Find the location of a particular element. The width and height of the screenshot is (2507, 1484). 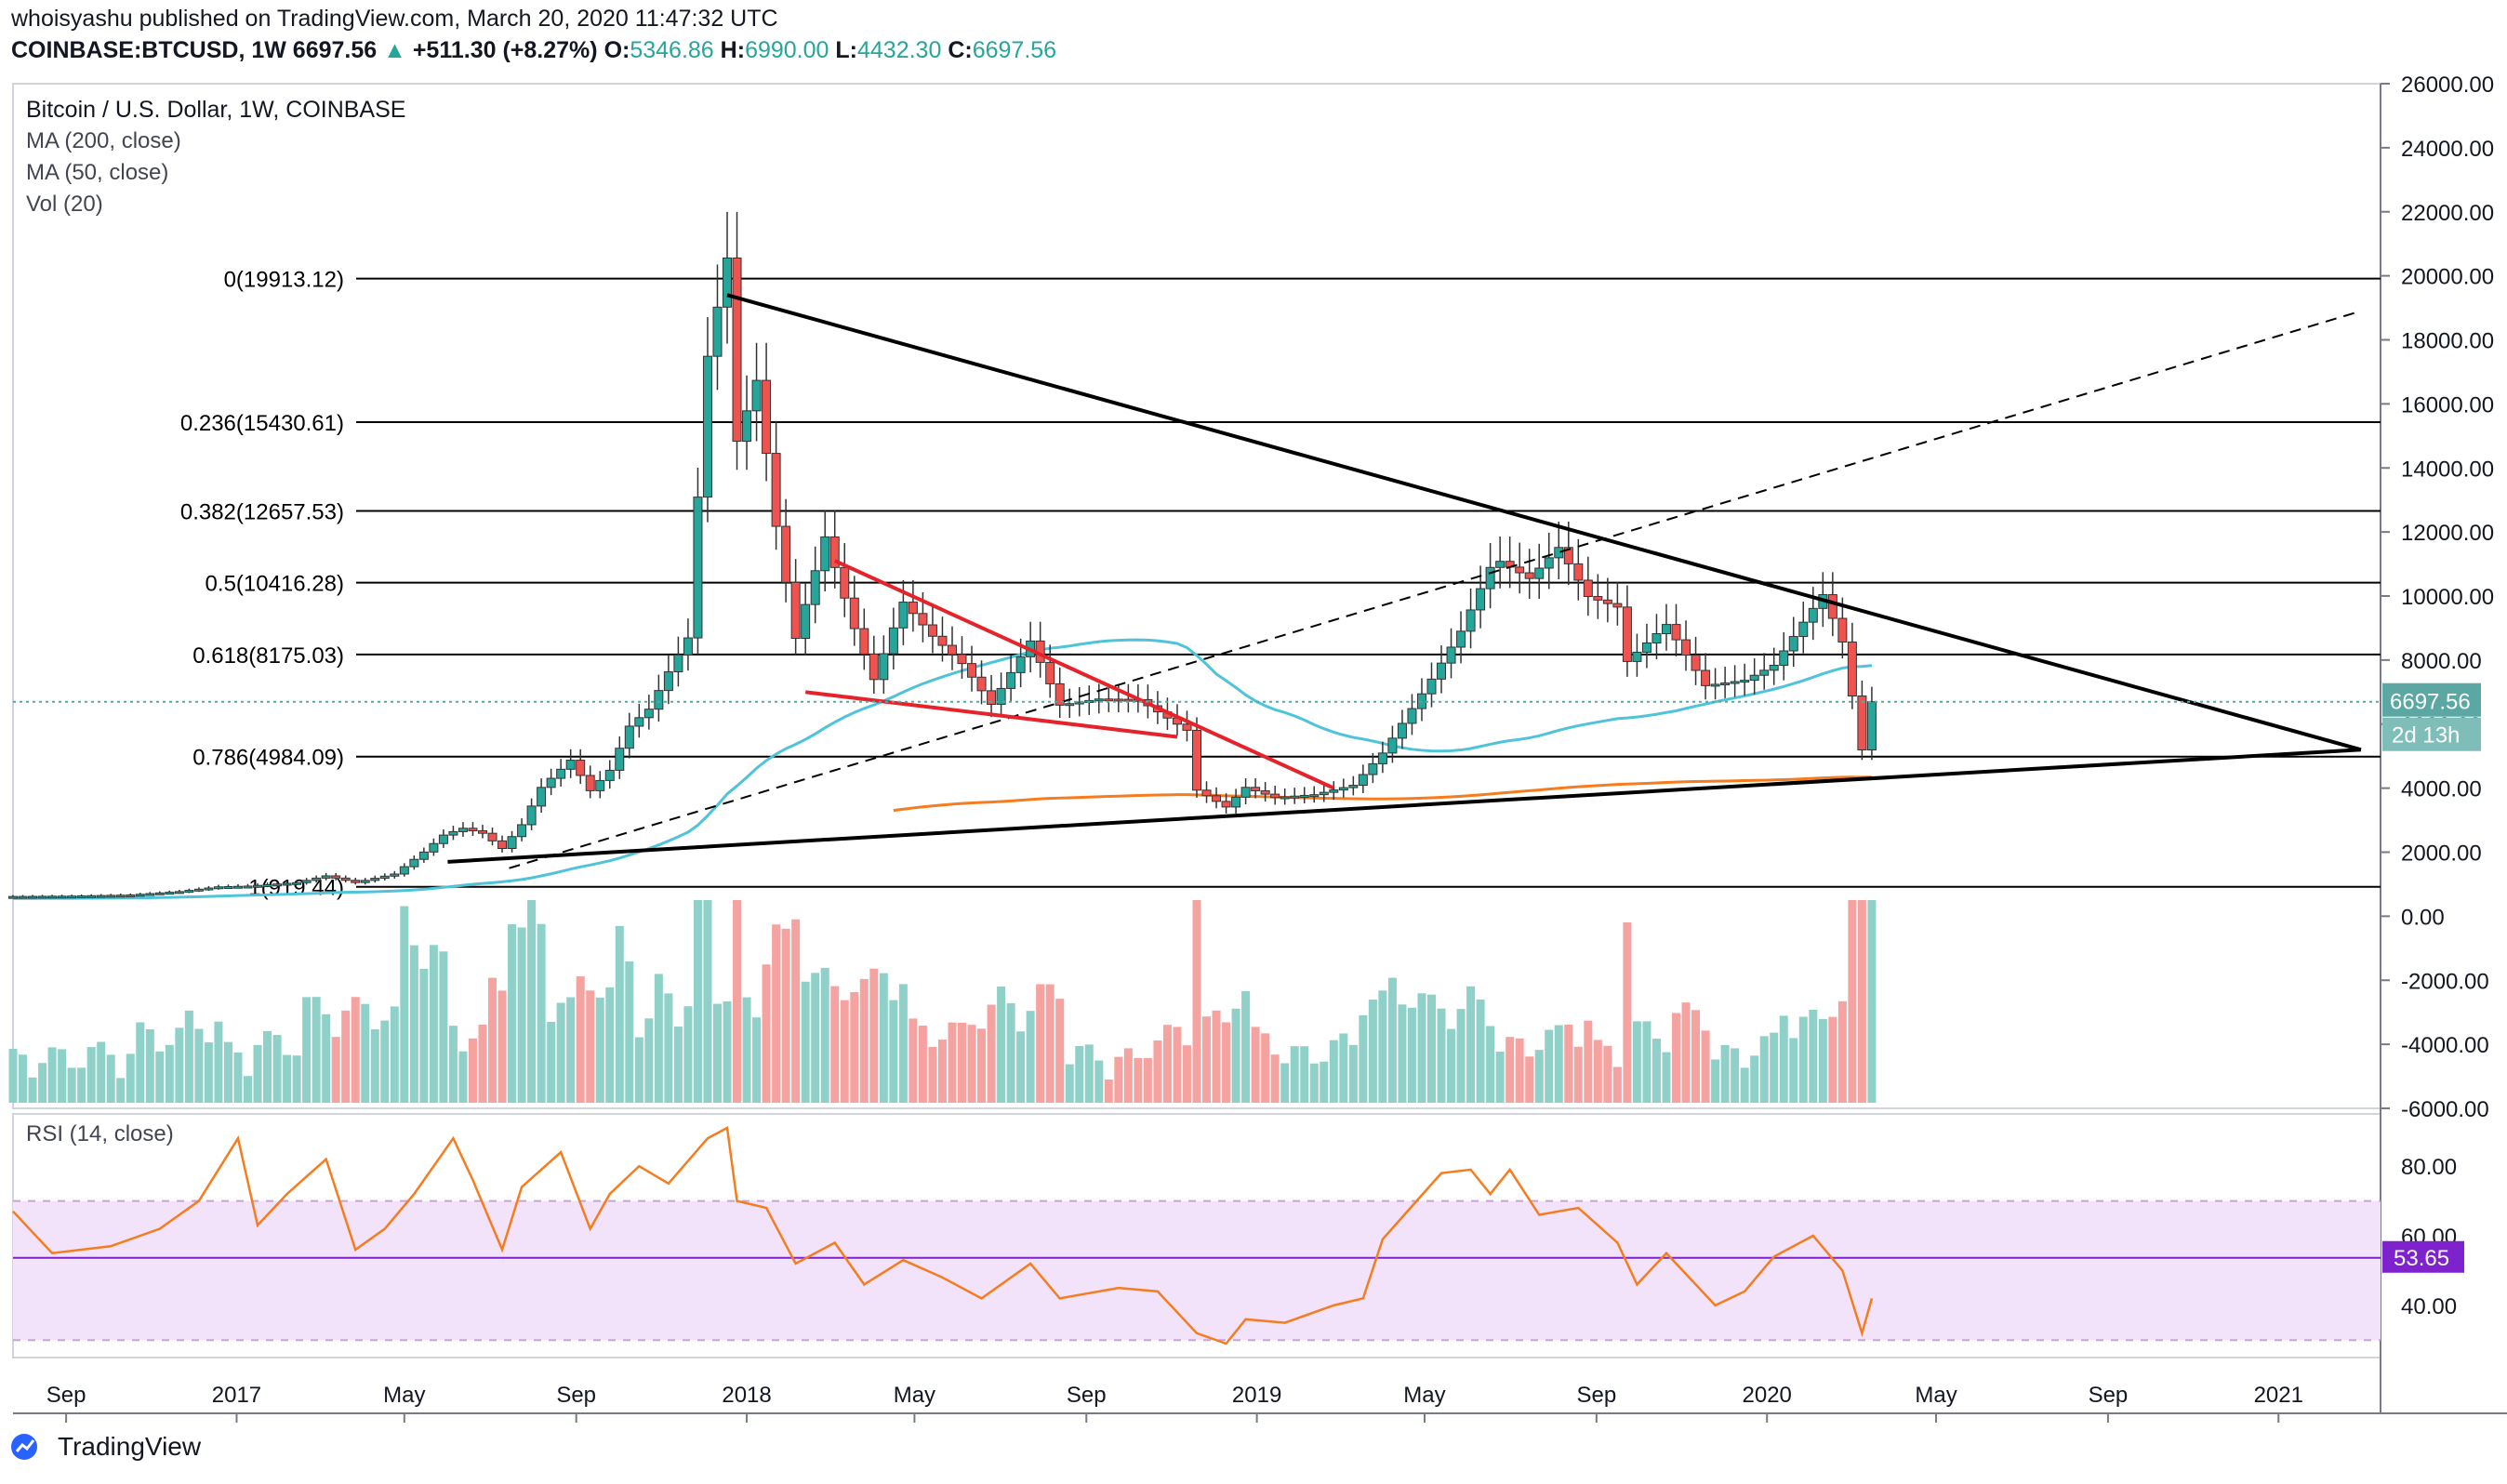

fib-level-label: 0(19913.12) is located at coordinates (284, 280).